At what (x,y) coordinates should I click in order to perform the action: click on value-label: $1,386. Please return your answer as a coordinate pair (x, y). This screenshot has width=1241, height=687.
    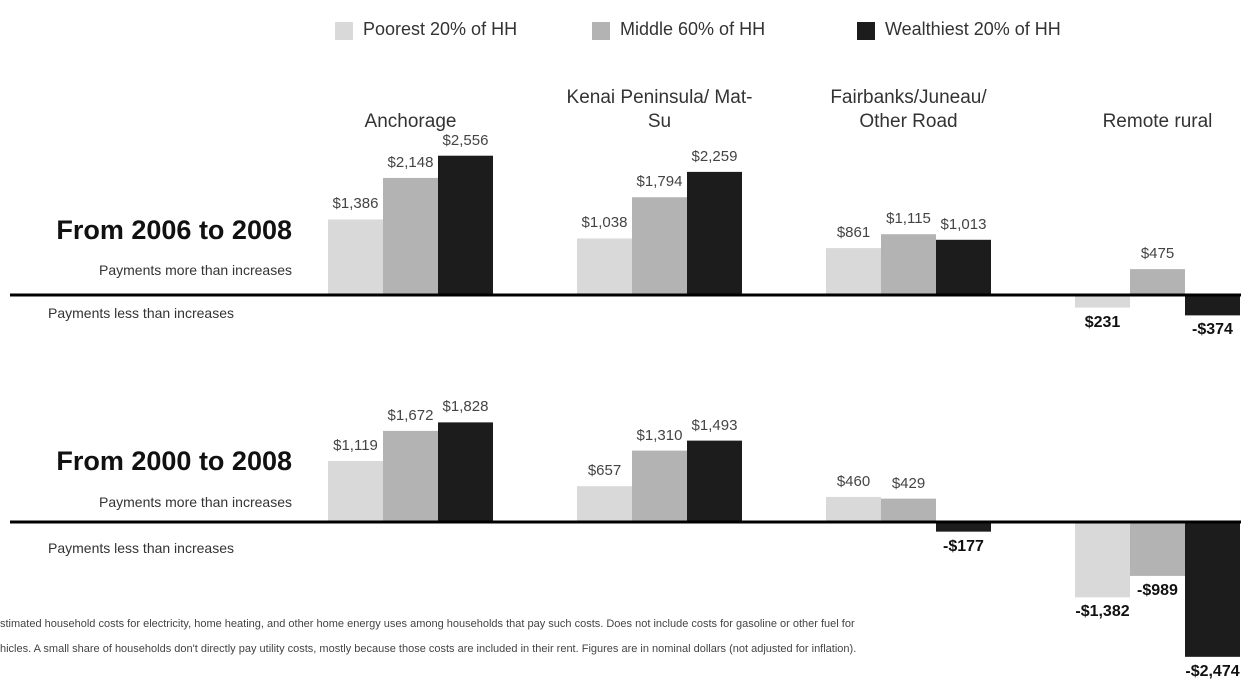
    Looking at the image, I should click on (355, 204).